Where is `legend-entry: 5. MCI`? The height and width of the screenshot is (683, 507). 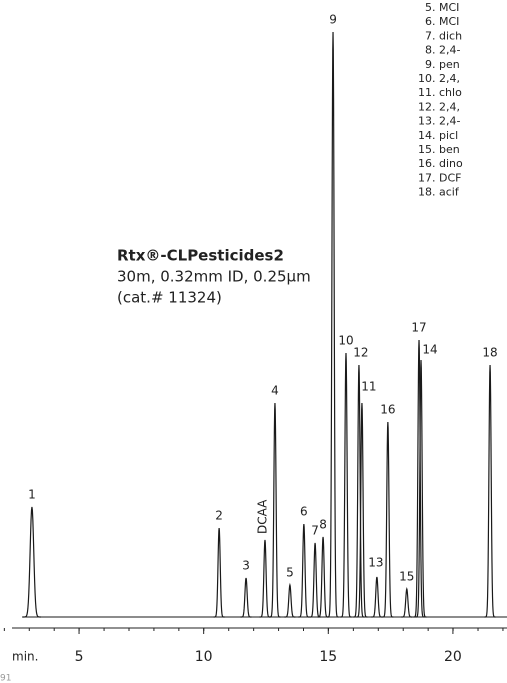
legend-entry: 5. MCI is located at coordinates (442, 7).